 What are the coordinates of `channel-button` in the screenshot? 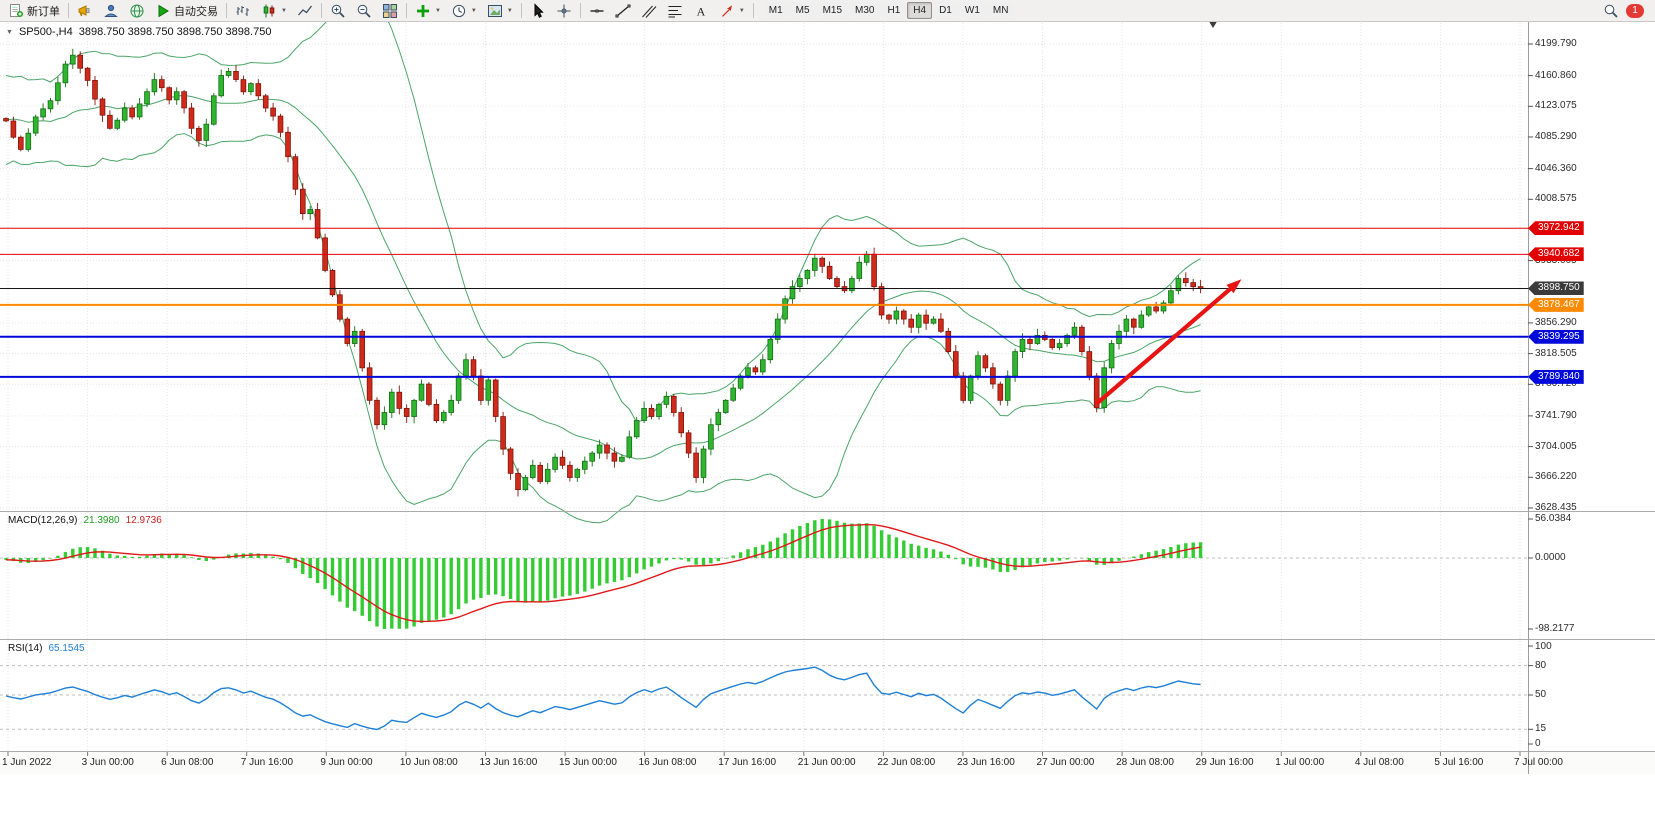 It's located at (649, 10).